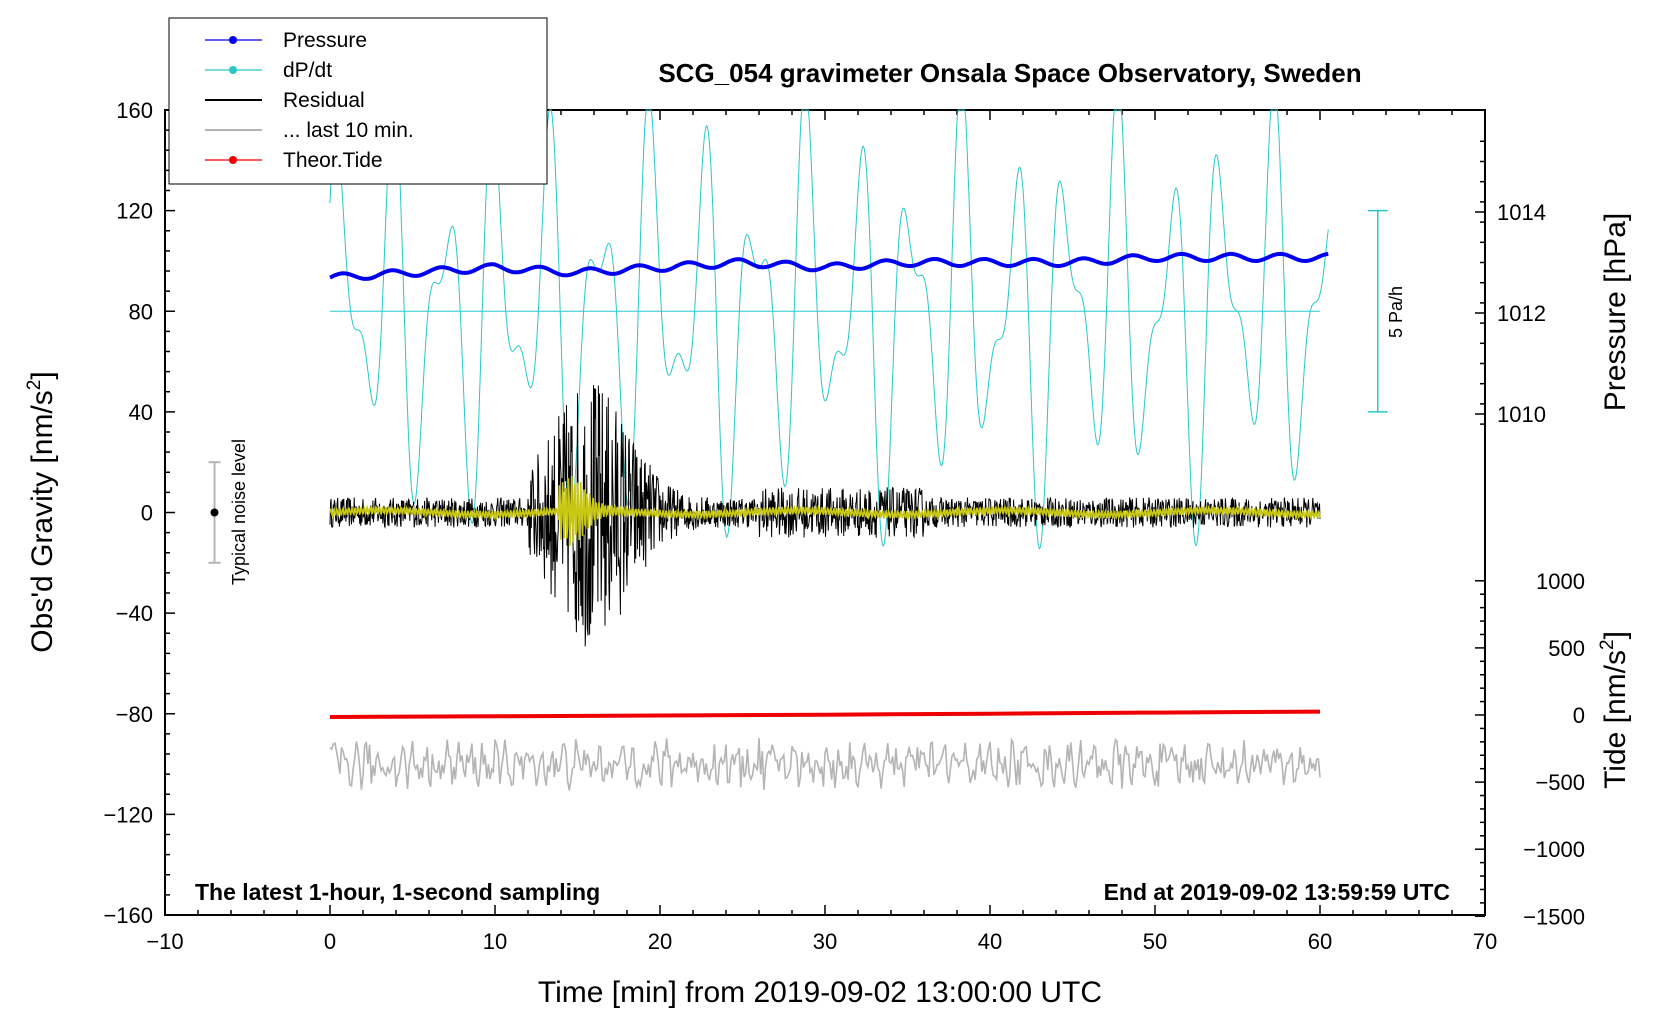 The image size is (1660, 1020). Describe the element at coordinates (495, 941) in the screenshot. I see `x-tick-label: 10` at that location.